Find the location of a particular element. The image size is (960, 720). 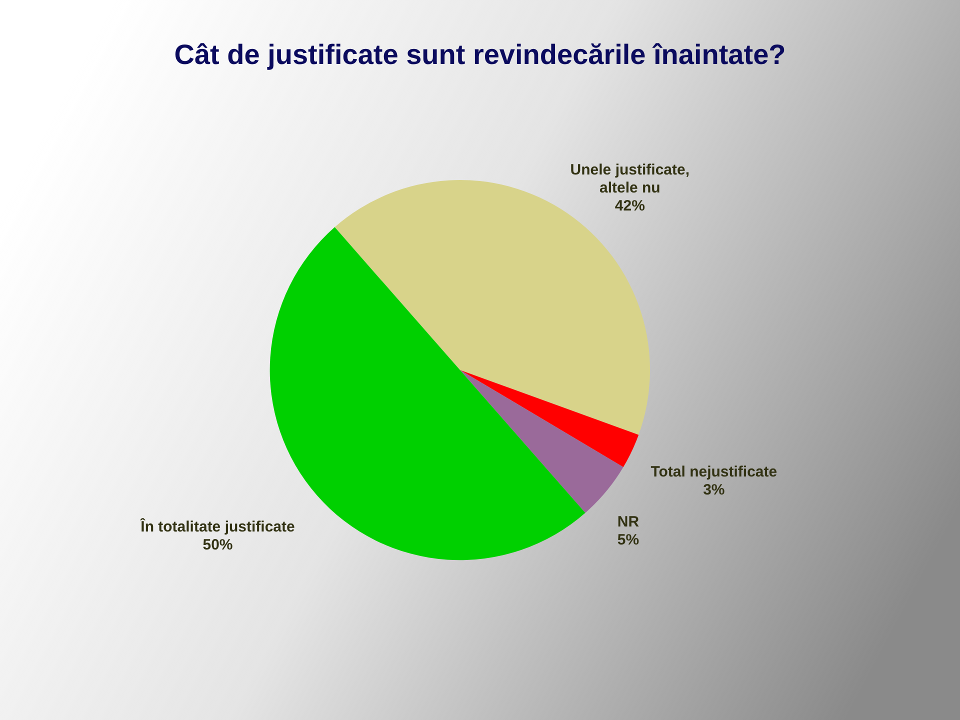

slice-label: Total nejustificate is located at coordinates (714, 471).